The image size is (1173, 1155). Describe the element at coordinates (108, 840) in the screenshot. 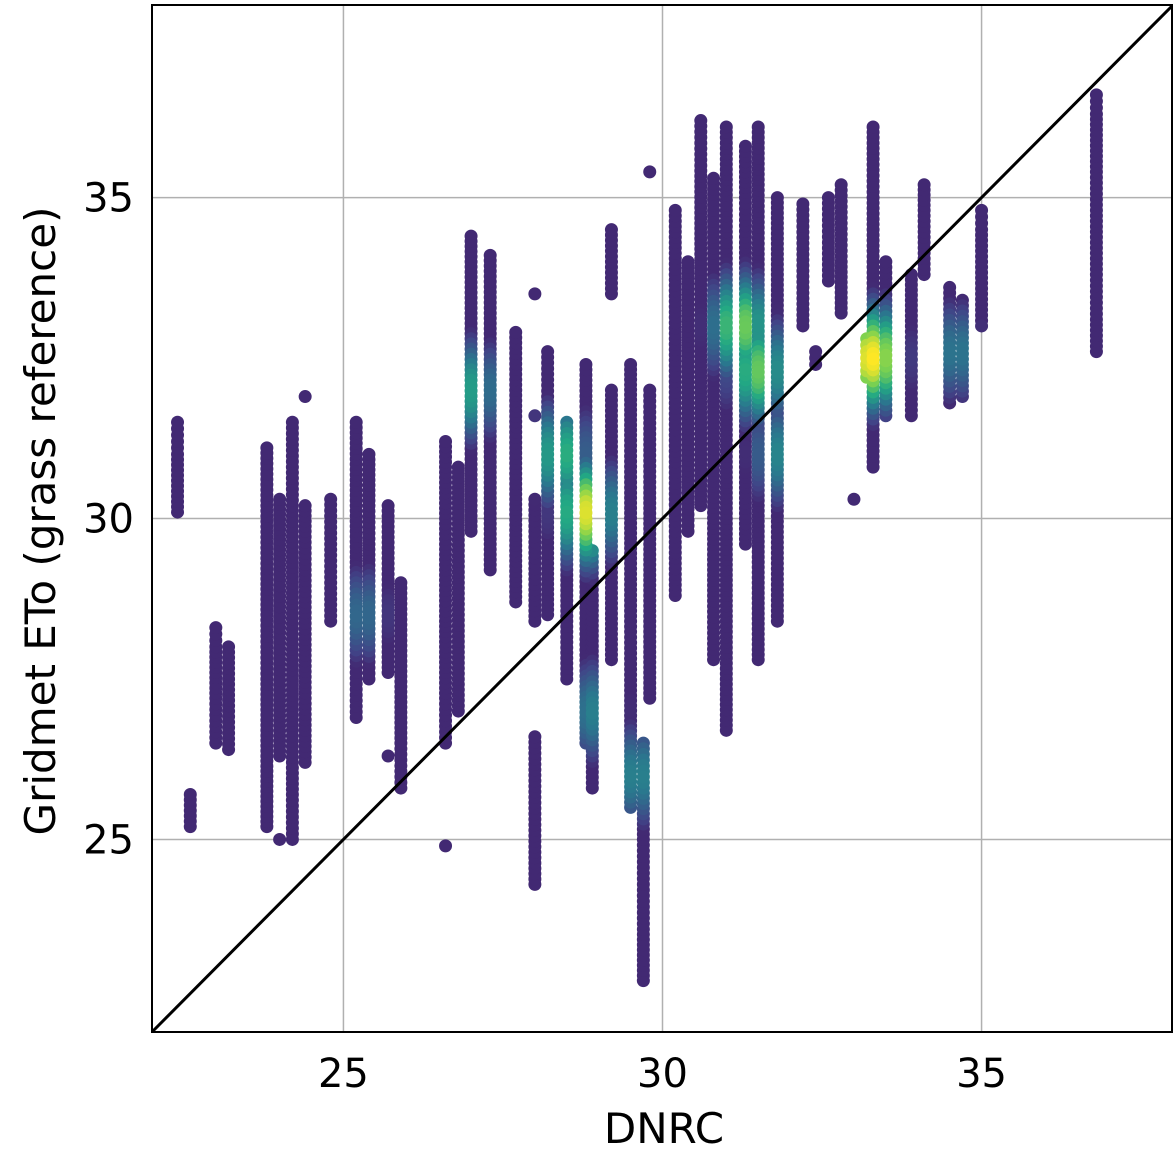

I see `y-tick-label: 25` at that location.